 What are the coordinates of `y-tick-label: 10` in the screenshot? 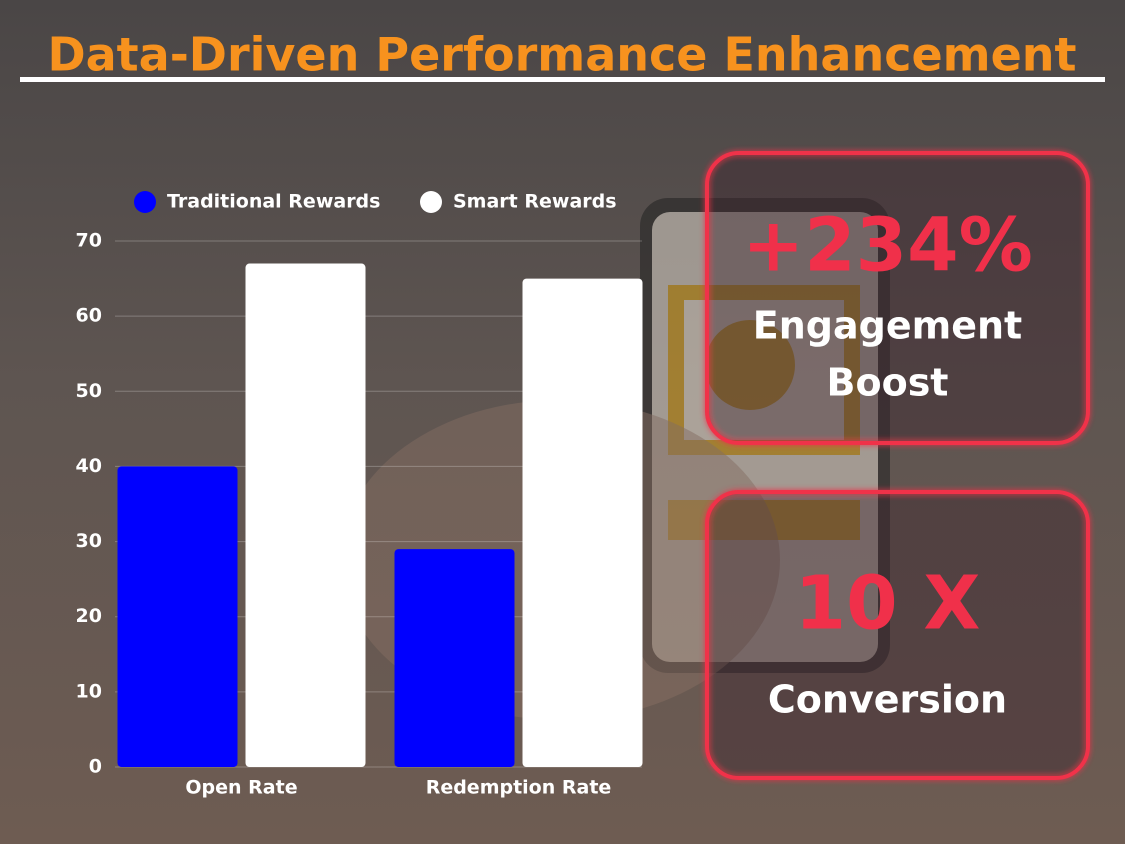 It's located at (89, 691).